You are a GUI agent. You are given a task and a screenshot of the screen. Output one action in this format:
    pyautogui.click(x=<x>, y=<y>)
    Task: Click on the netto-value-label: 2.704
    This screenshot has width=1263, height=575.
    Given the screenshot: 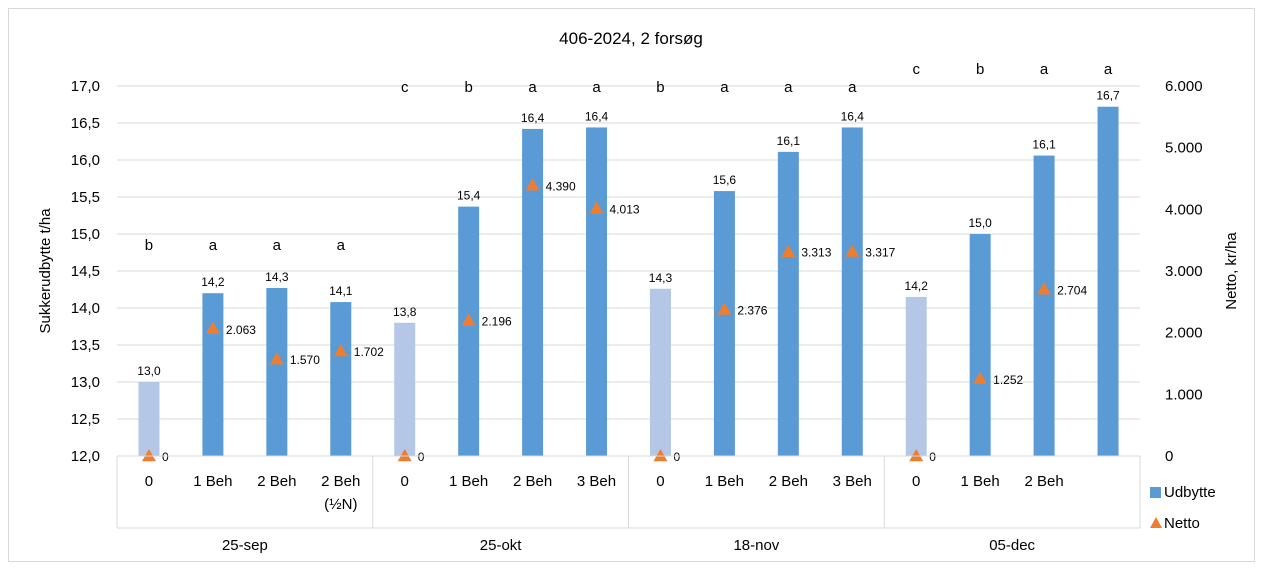 What is the action you would take?
    pyautogui.click(x=1072, y=290)
    